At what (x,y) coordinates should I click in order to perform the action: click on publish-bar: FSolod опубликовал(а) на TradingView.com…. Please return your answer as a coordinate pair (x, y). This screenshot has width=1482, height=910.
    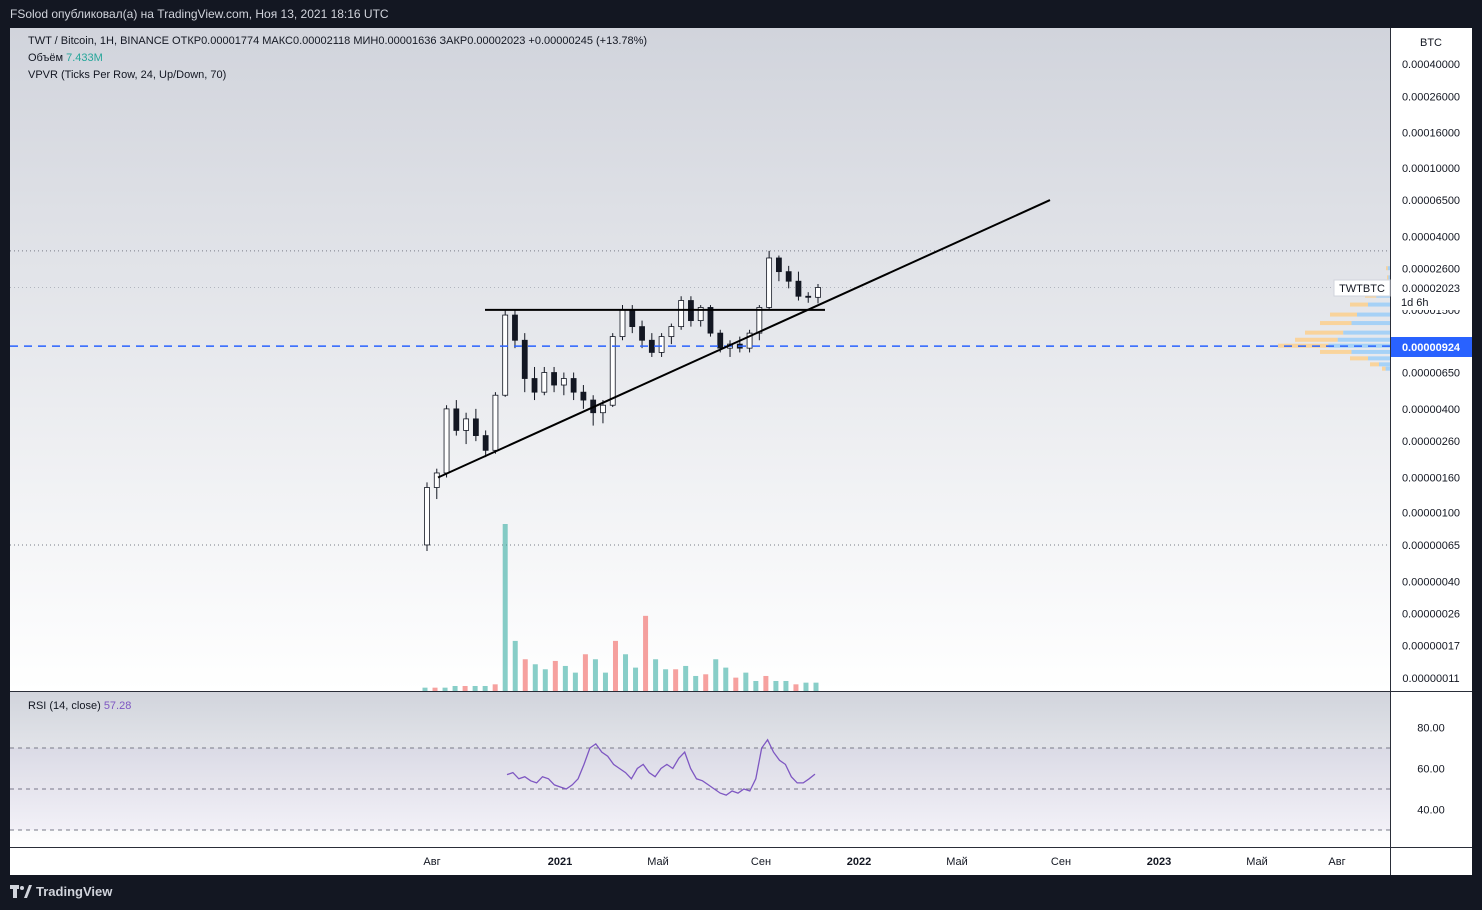
    Looking at the image, I should click on (741, 14).